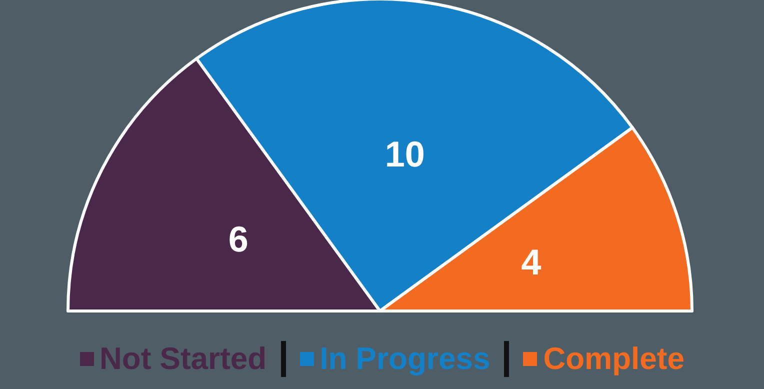 This screenshot has height=389, width=764. Describe the element at coordinates (531, 261) in the screenshot. I see `data-label: 4` at that location.